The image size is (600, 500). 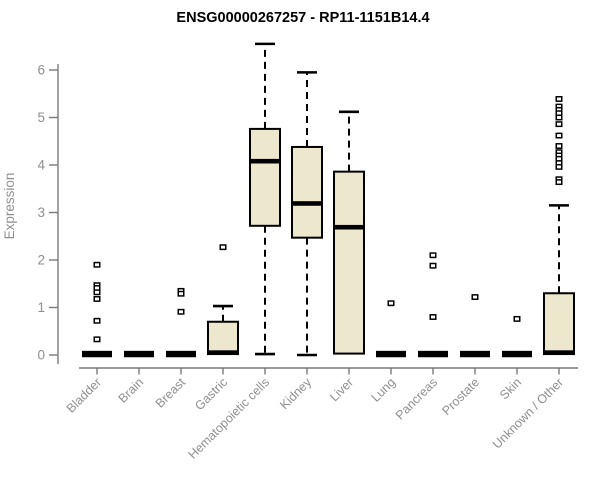 I want to click on x-tick-label: Pancreas, so click(x=416, y=398).